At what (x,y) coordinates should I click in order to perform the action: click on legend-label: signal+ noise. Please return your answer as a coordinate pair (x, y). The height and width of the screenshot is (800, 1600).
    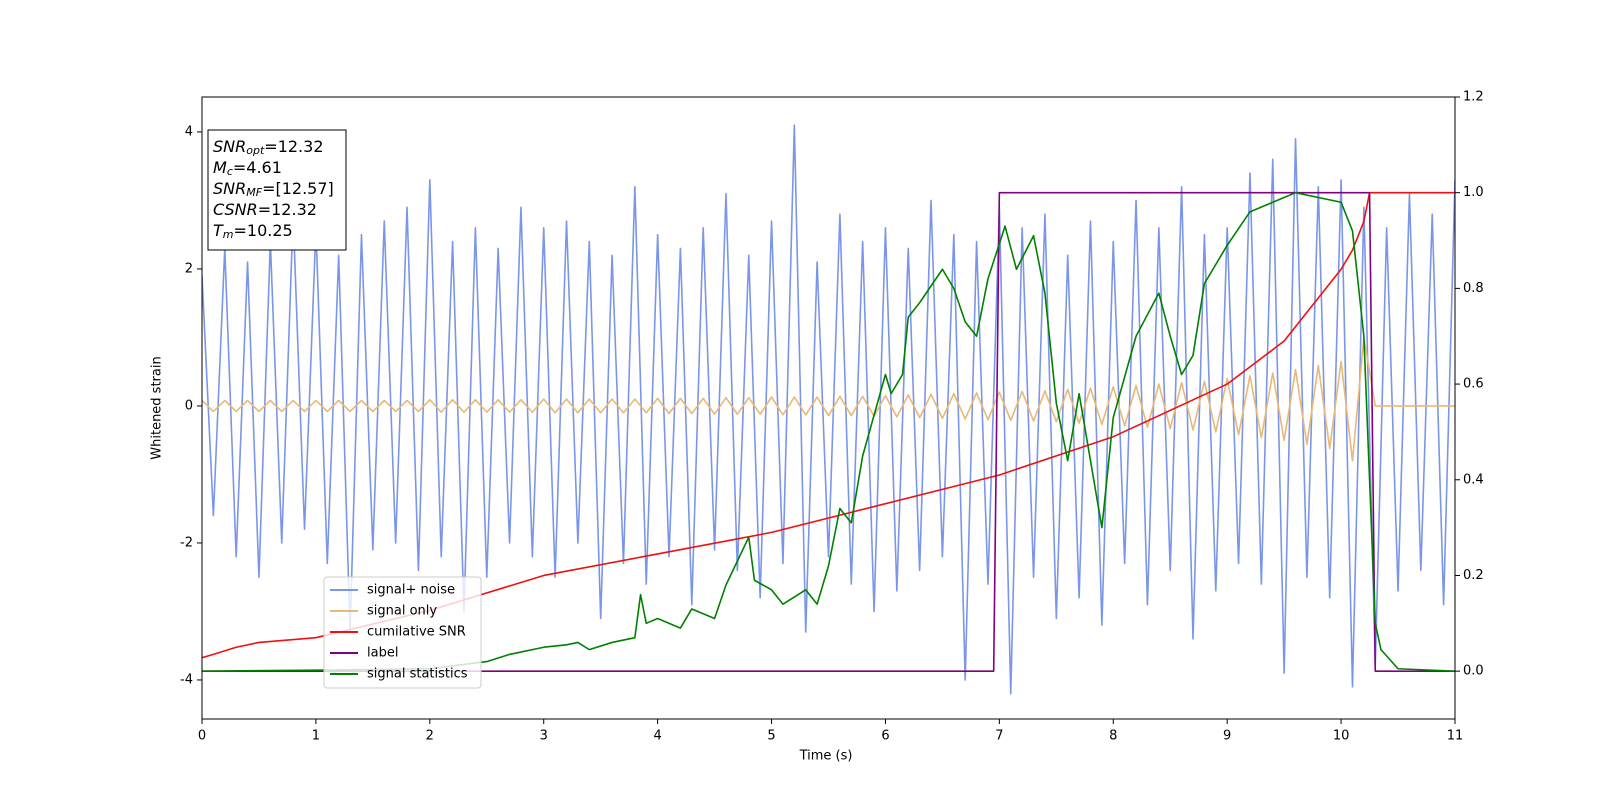
    Looking at the image, I should click on (411, 590).